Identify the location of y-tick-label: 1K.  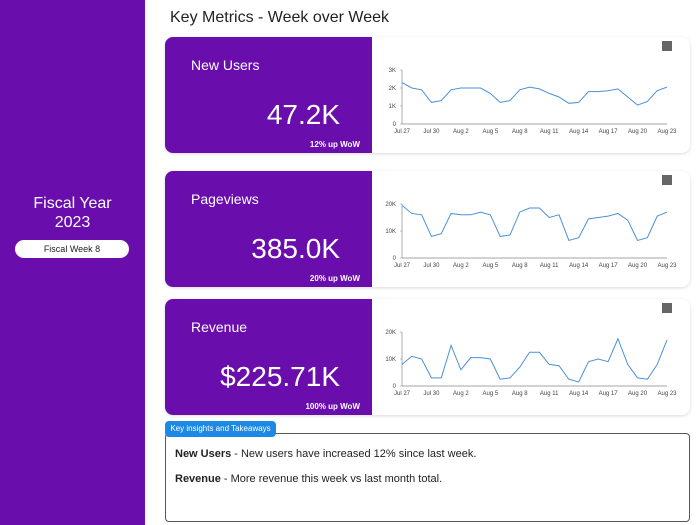
(392, 107).